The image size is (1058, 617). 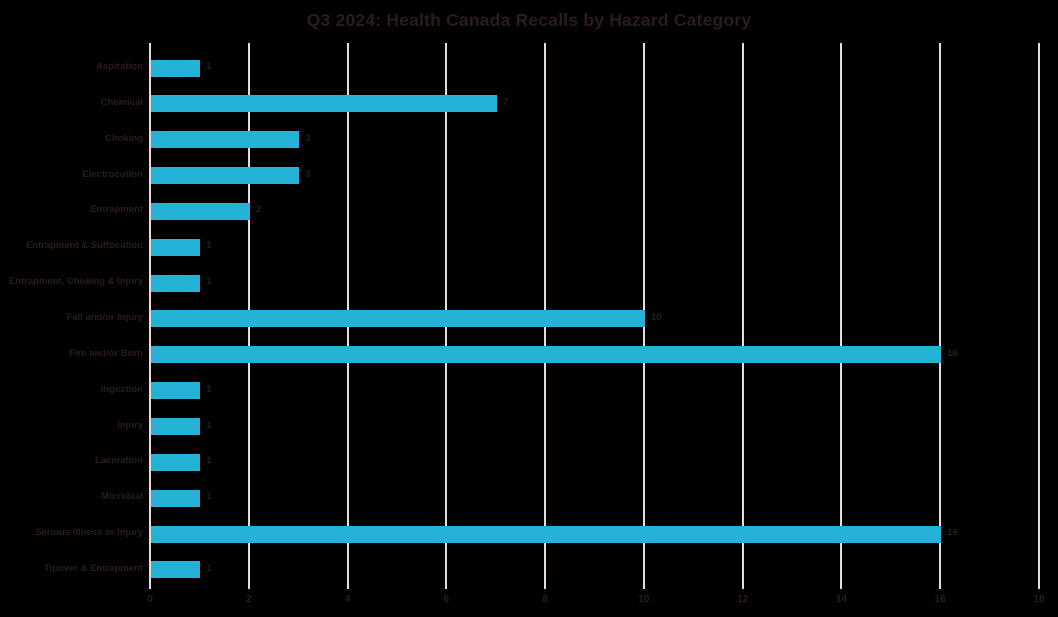 I want to click on bar-fire-and-or-burn, so click(x=546, y=355).